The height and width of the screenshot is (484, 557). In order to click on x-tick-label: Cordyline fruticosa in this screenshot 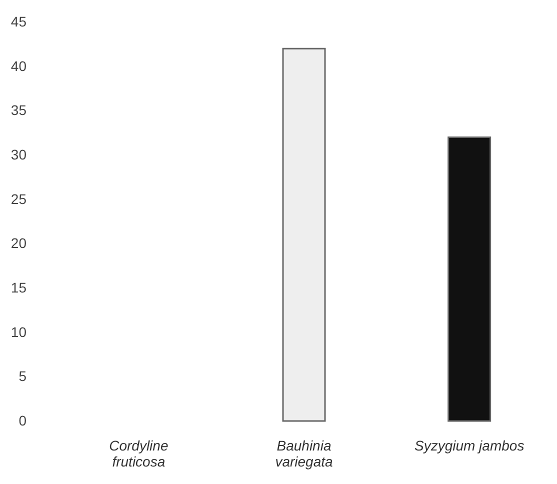, I will do `click(138, 454)`.